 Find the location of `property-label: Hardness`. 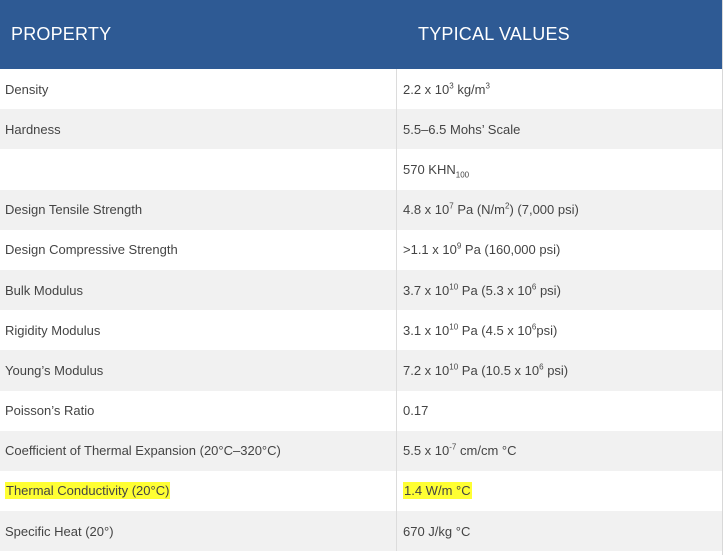

property-label: Hardness is located at coordinates (33, 129).